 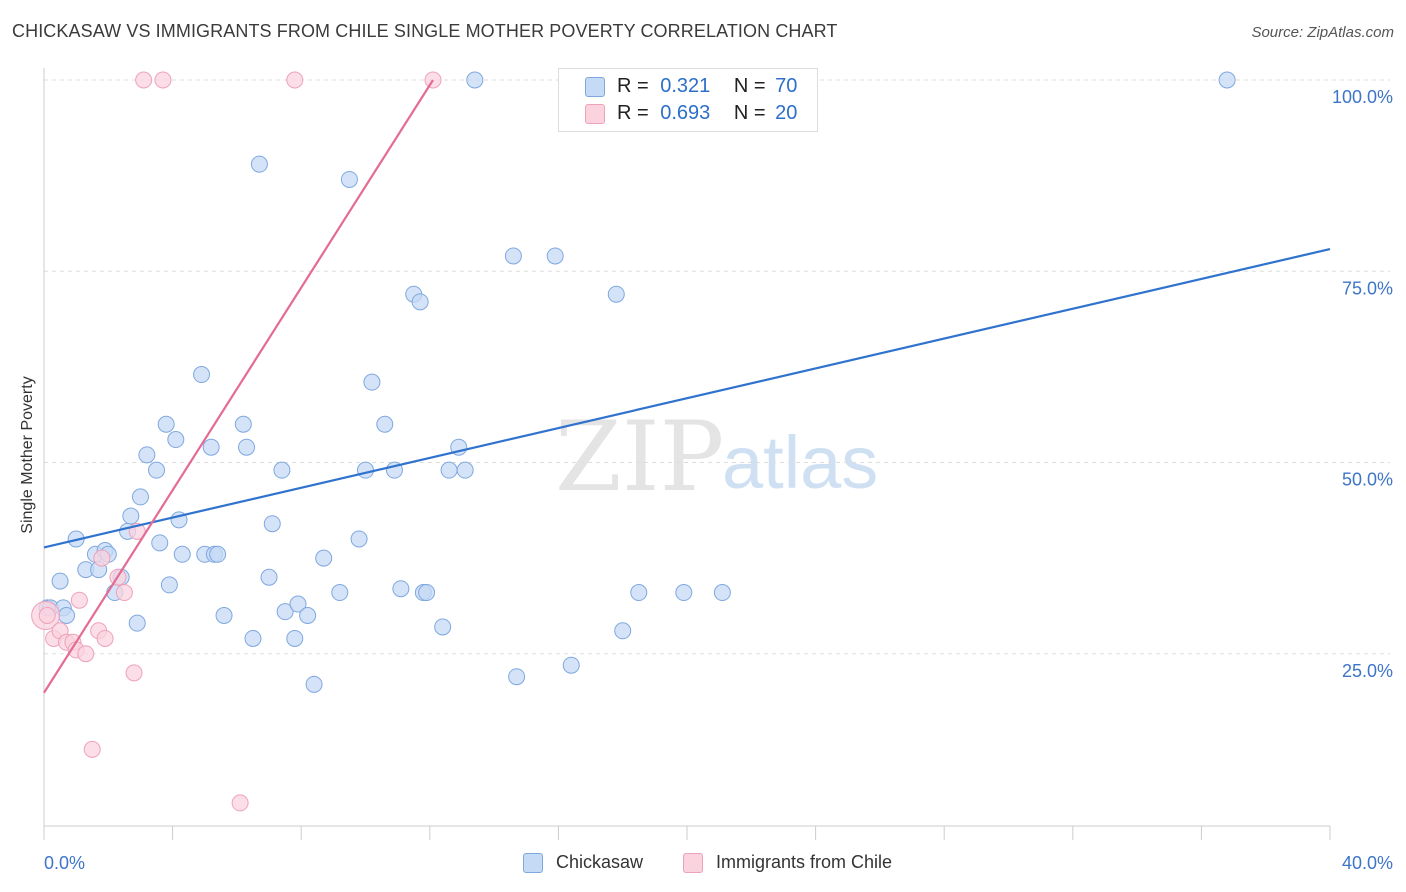 I want to click on x-tick-label: 40.0%, so click(x=1367, y=863).